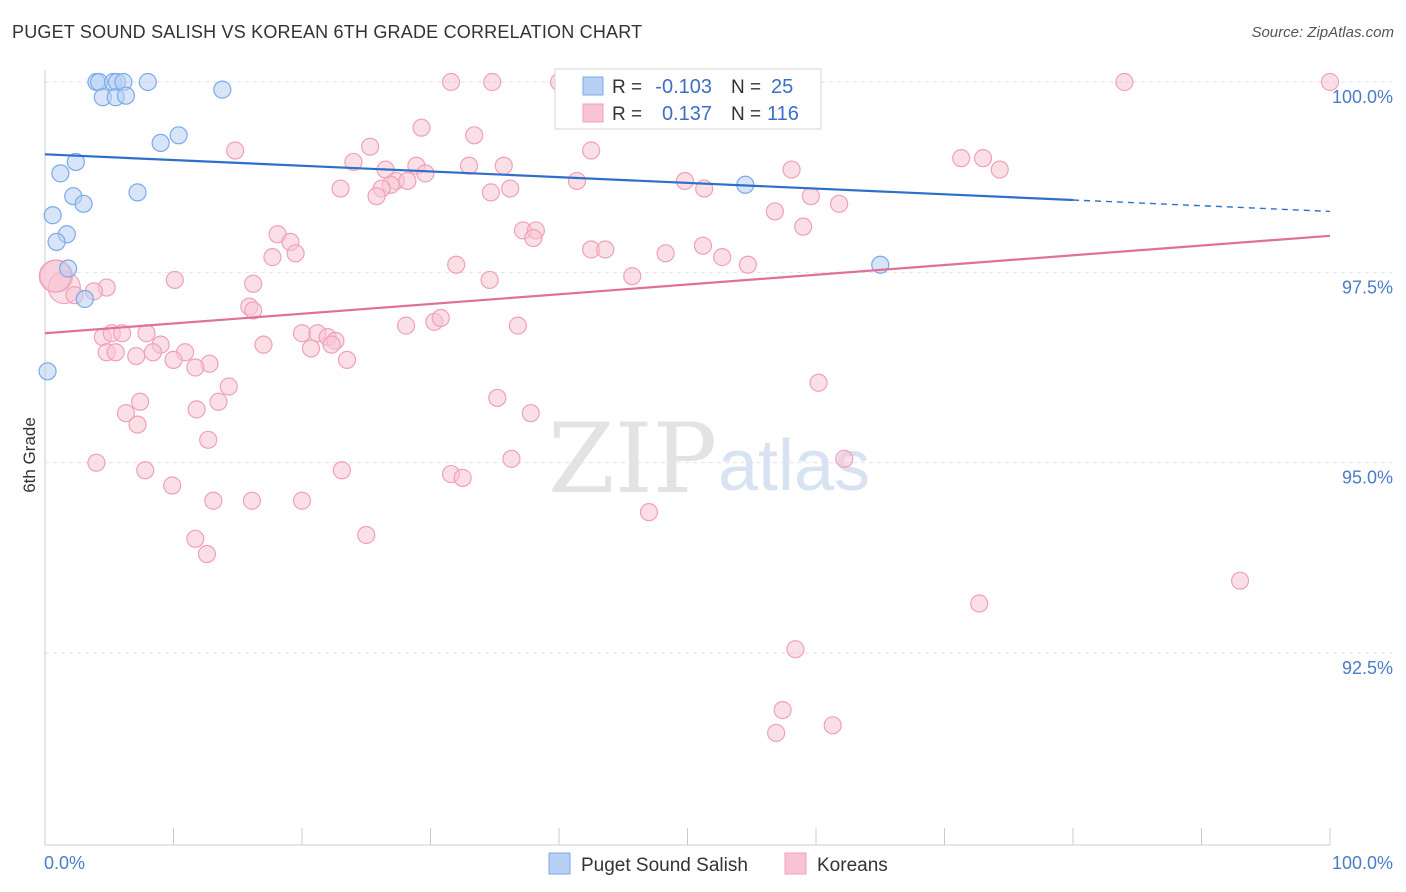 The width and height of the screenshot is (1406, 892). What do you see at coordinates (1201, 206) in the screenshot?
I see `trend-line-puget-extrapolation` at bounding box center [1201, 206].